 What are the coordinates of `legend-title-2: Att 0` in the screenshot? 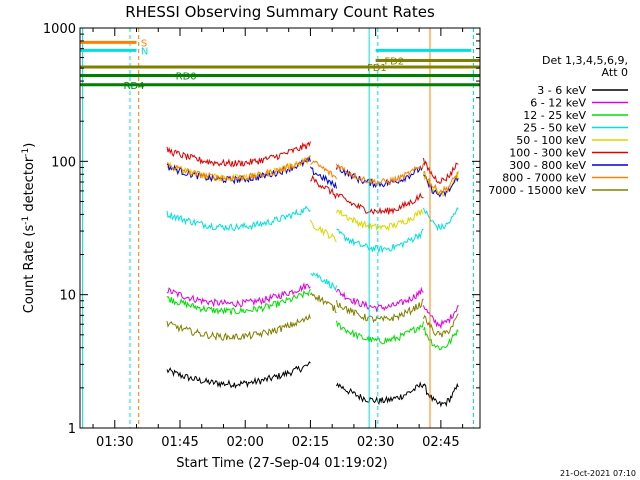 It's located at (615, 72).